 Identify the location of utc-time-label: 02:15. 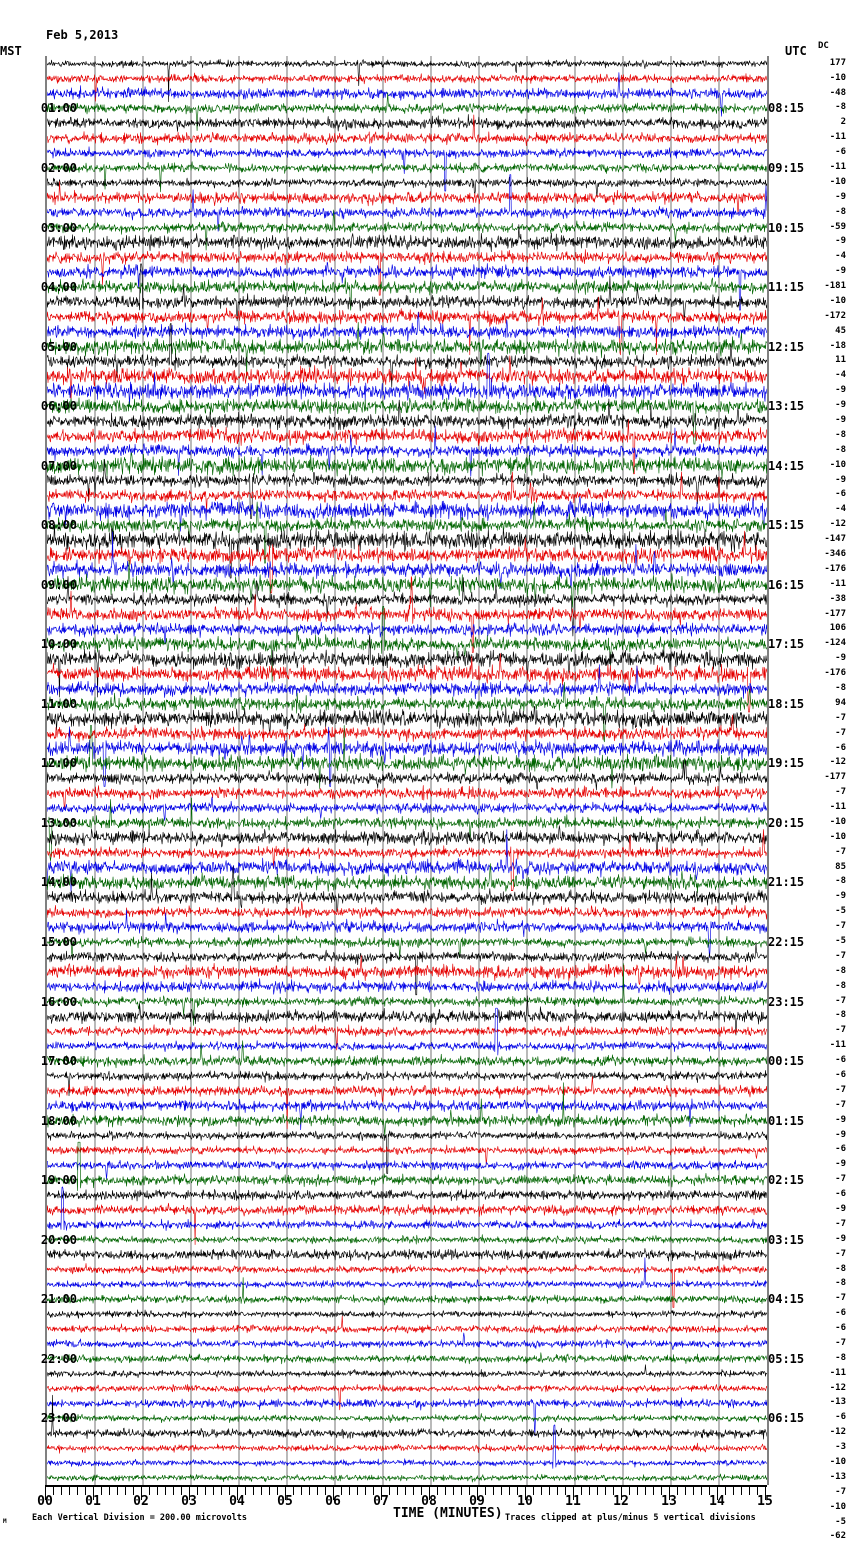
(786, 1180).